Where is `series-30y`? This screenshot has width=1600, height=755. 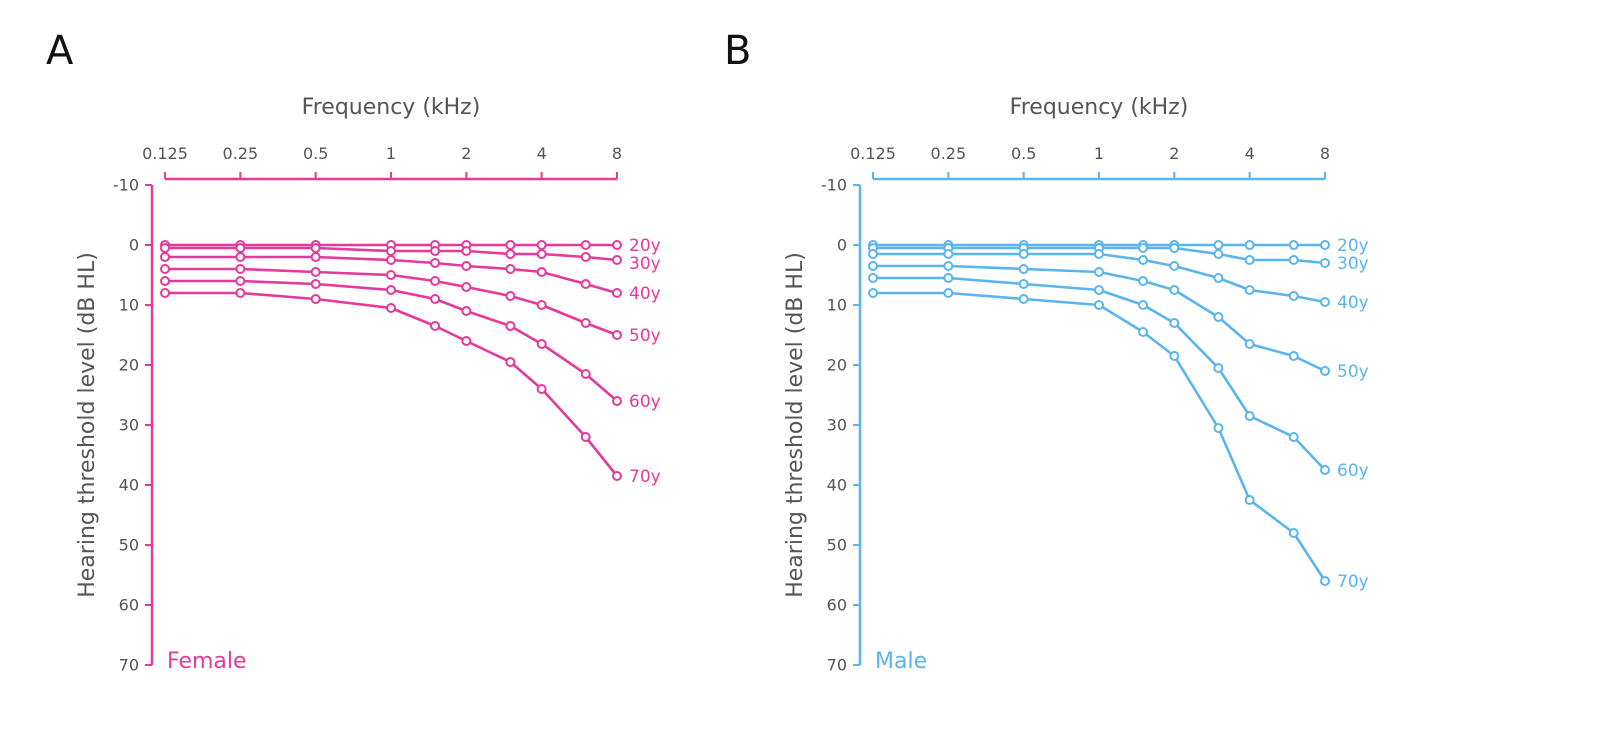 series-30y is located at coordinates (1099, 255).